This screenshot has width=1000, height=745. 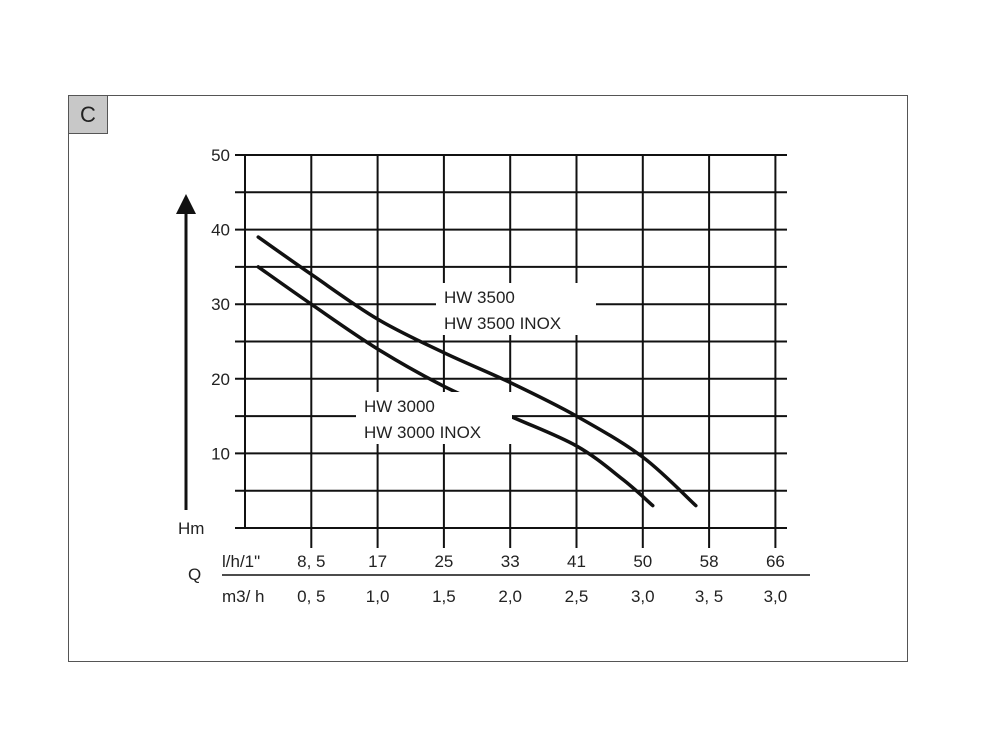 What do you see at coordinates (241, 561) in the screenshot?
I see `x-unit-label: l/h/1"` at bounding box center [241, 561].